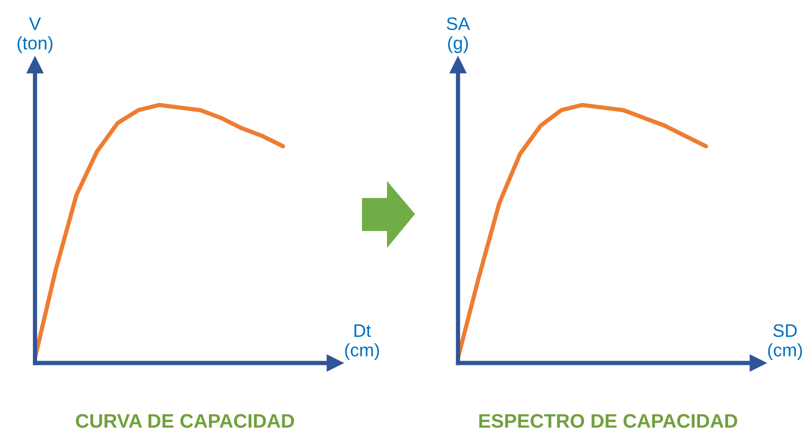 This screenshot has width=803, height=444. What do you see at coordinates (185, 421) in the screenshot?
I see `text: CURVA DE CAPACIDAD` at bounding box center [185, 421].